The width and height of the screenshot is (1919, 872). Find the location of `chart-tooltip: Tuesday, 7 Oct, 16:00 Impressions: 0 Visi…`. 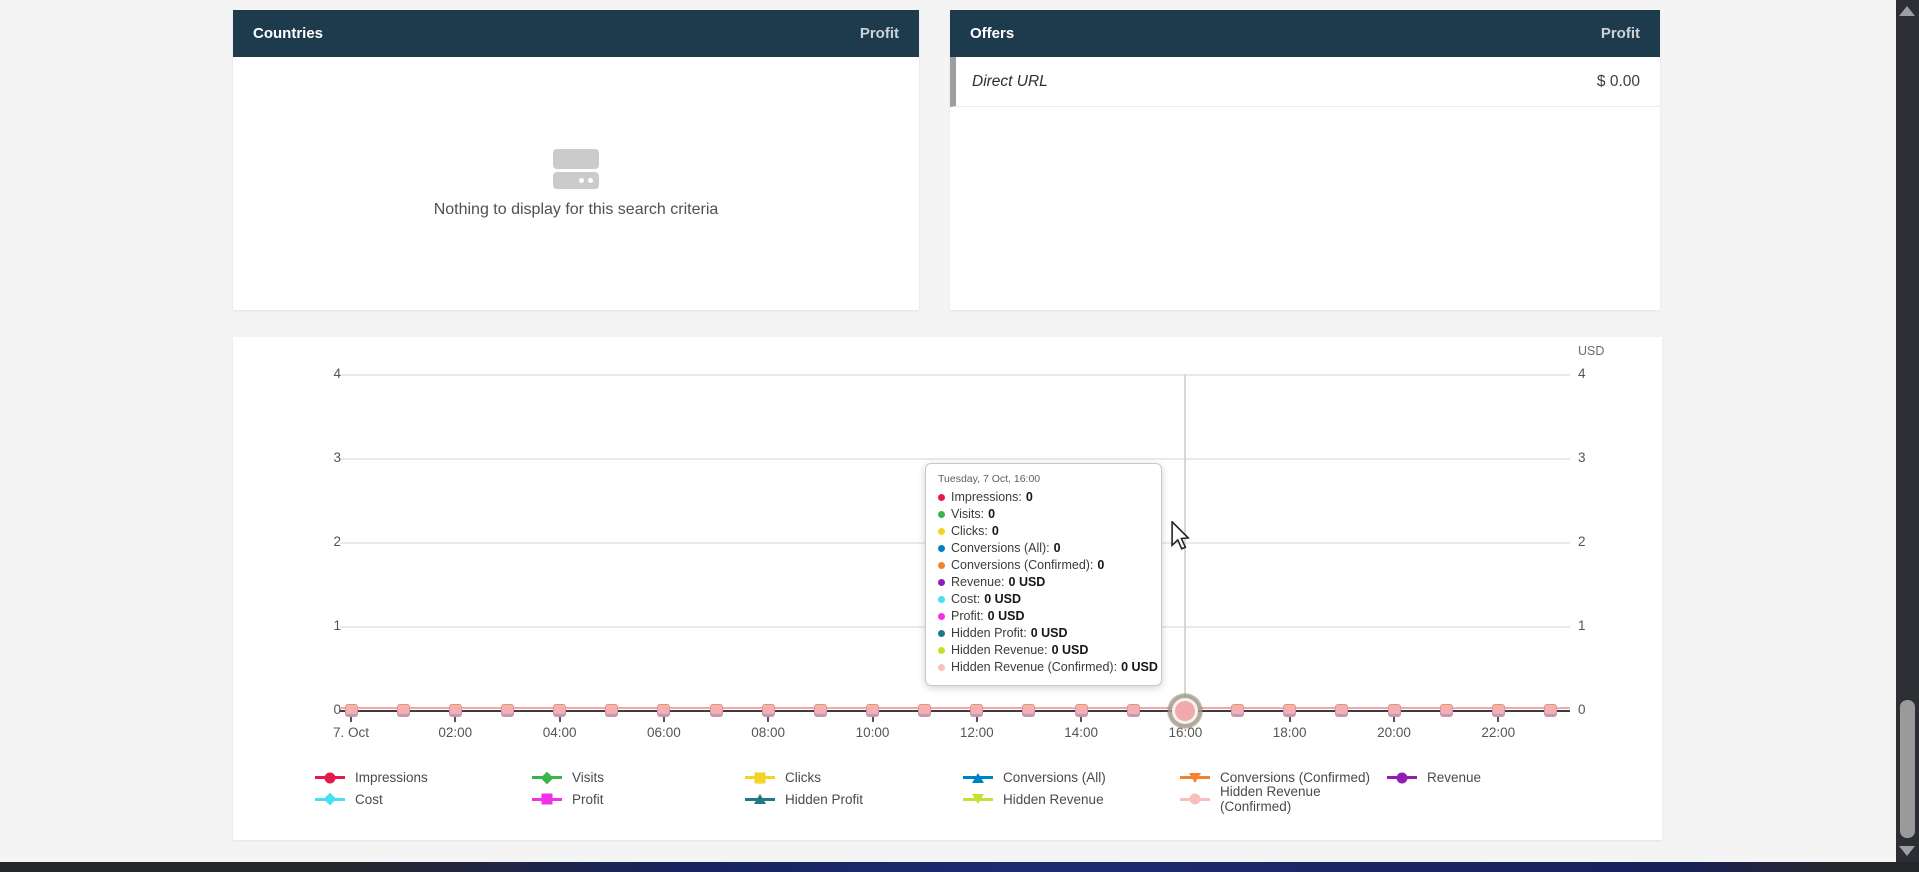

chart-tooltip: Tuesday, 7 Oct, 16:00 Impressions: 0 Visi… is located at coordinates (1043, 574).